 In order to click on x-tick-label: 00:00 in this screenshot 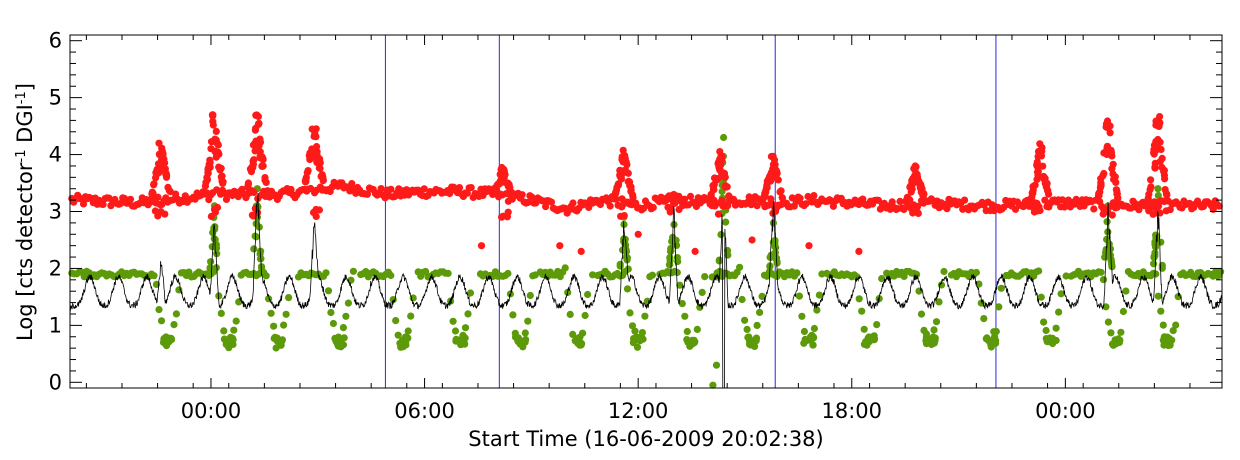, I will do `click(1065, 411)`.